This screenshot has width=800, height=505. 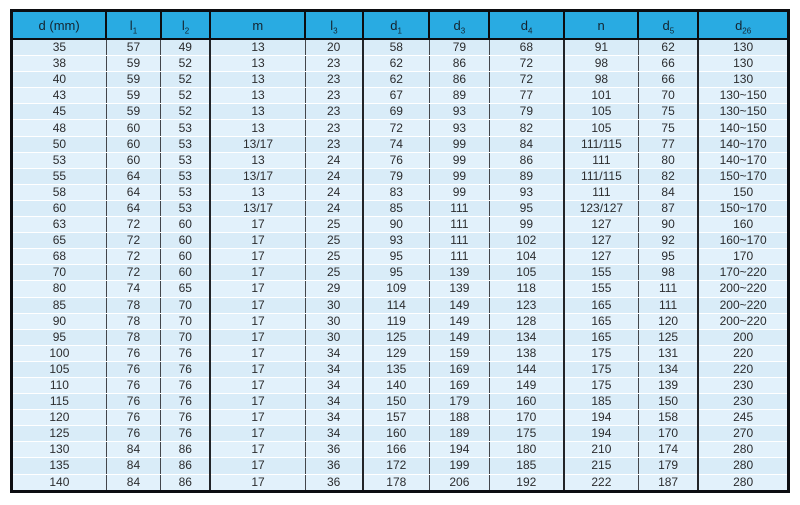 What do you see at coordinates (459, 273) in the screenshot?
I see `cell: 139` at bounding box center [459, 273].